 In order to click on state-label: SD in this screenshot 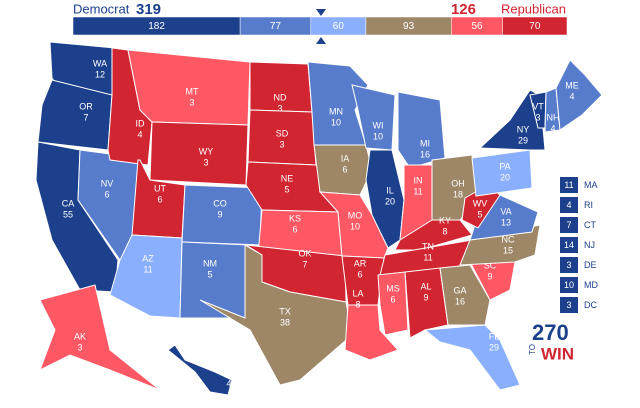, I will do `click(282, 133)`.